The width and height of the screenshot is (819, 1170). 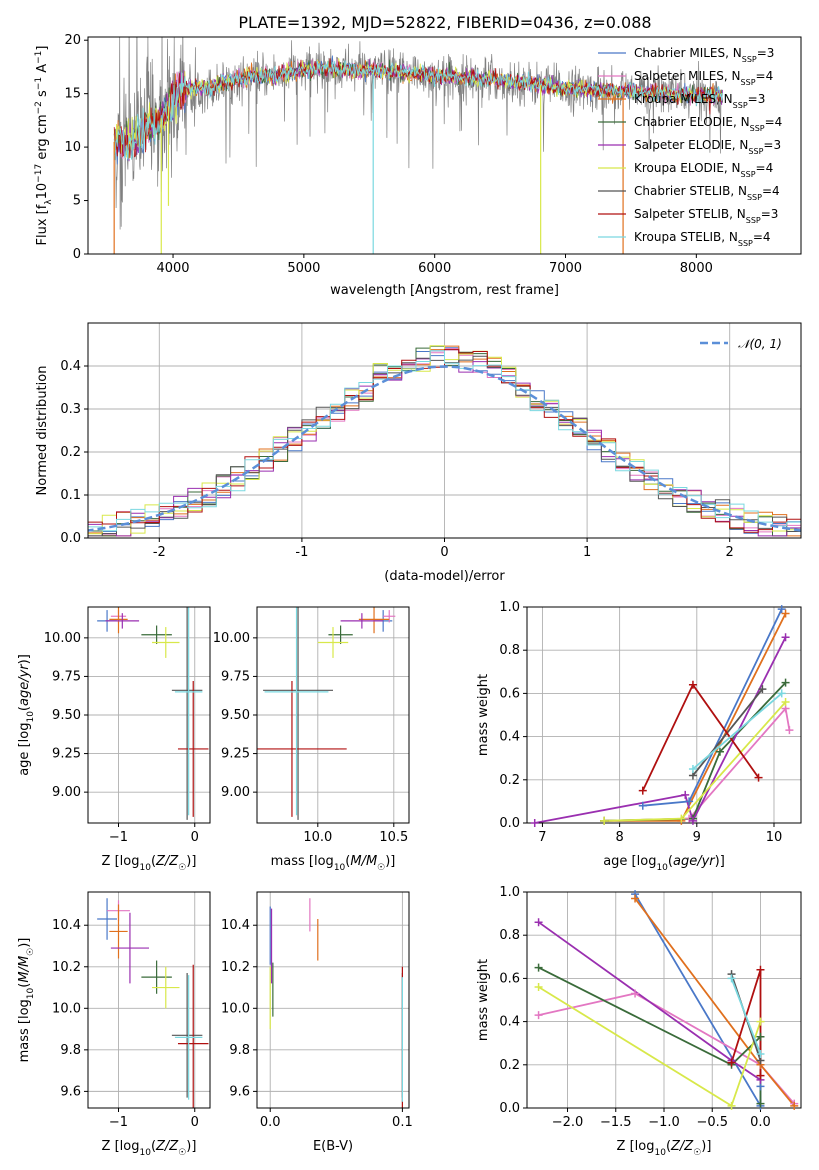 I want to click on y-axis-label: mass [log10(M/M☉)], so click(x=26, y=1000).